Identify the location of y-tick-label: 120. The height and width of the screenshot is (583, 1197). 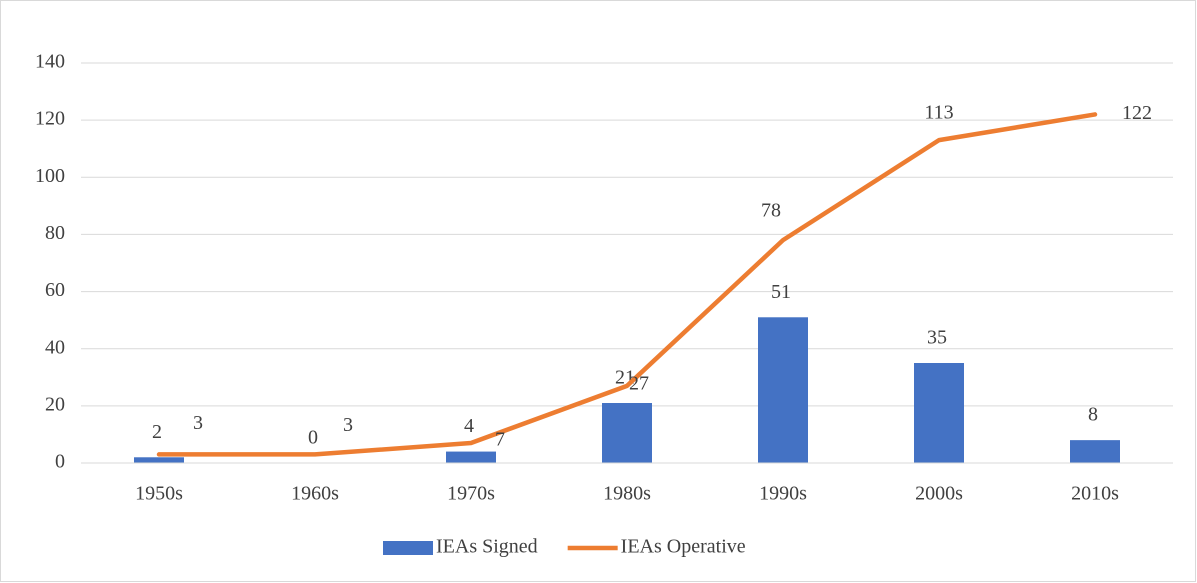
(50, 119).